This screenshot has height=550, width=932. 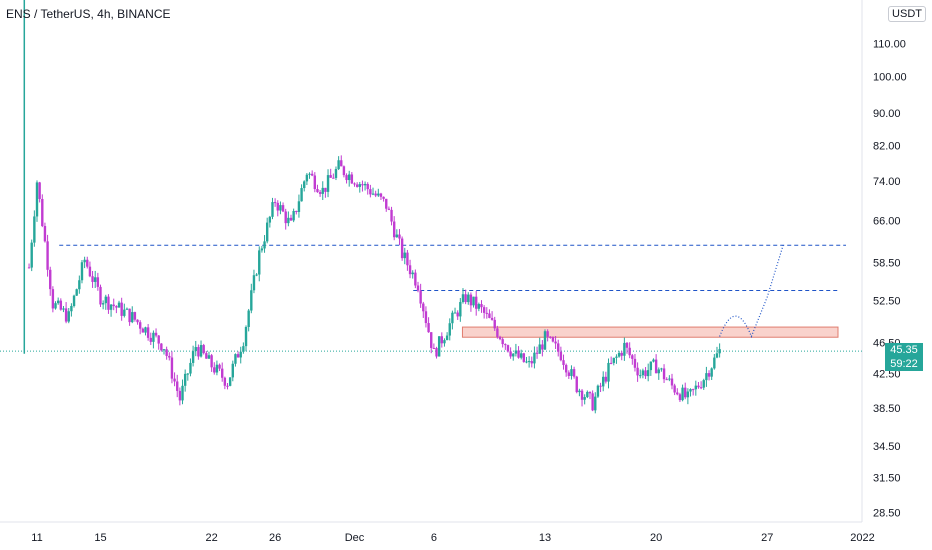 What do you see at coordinates (751, 292) in the screenshot?
I see `projected-path` at bounding box center [751, 292].